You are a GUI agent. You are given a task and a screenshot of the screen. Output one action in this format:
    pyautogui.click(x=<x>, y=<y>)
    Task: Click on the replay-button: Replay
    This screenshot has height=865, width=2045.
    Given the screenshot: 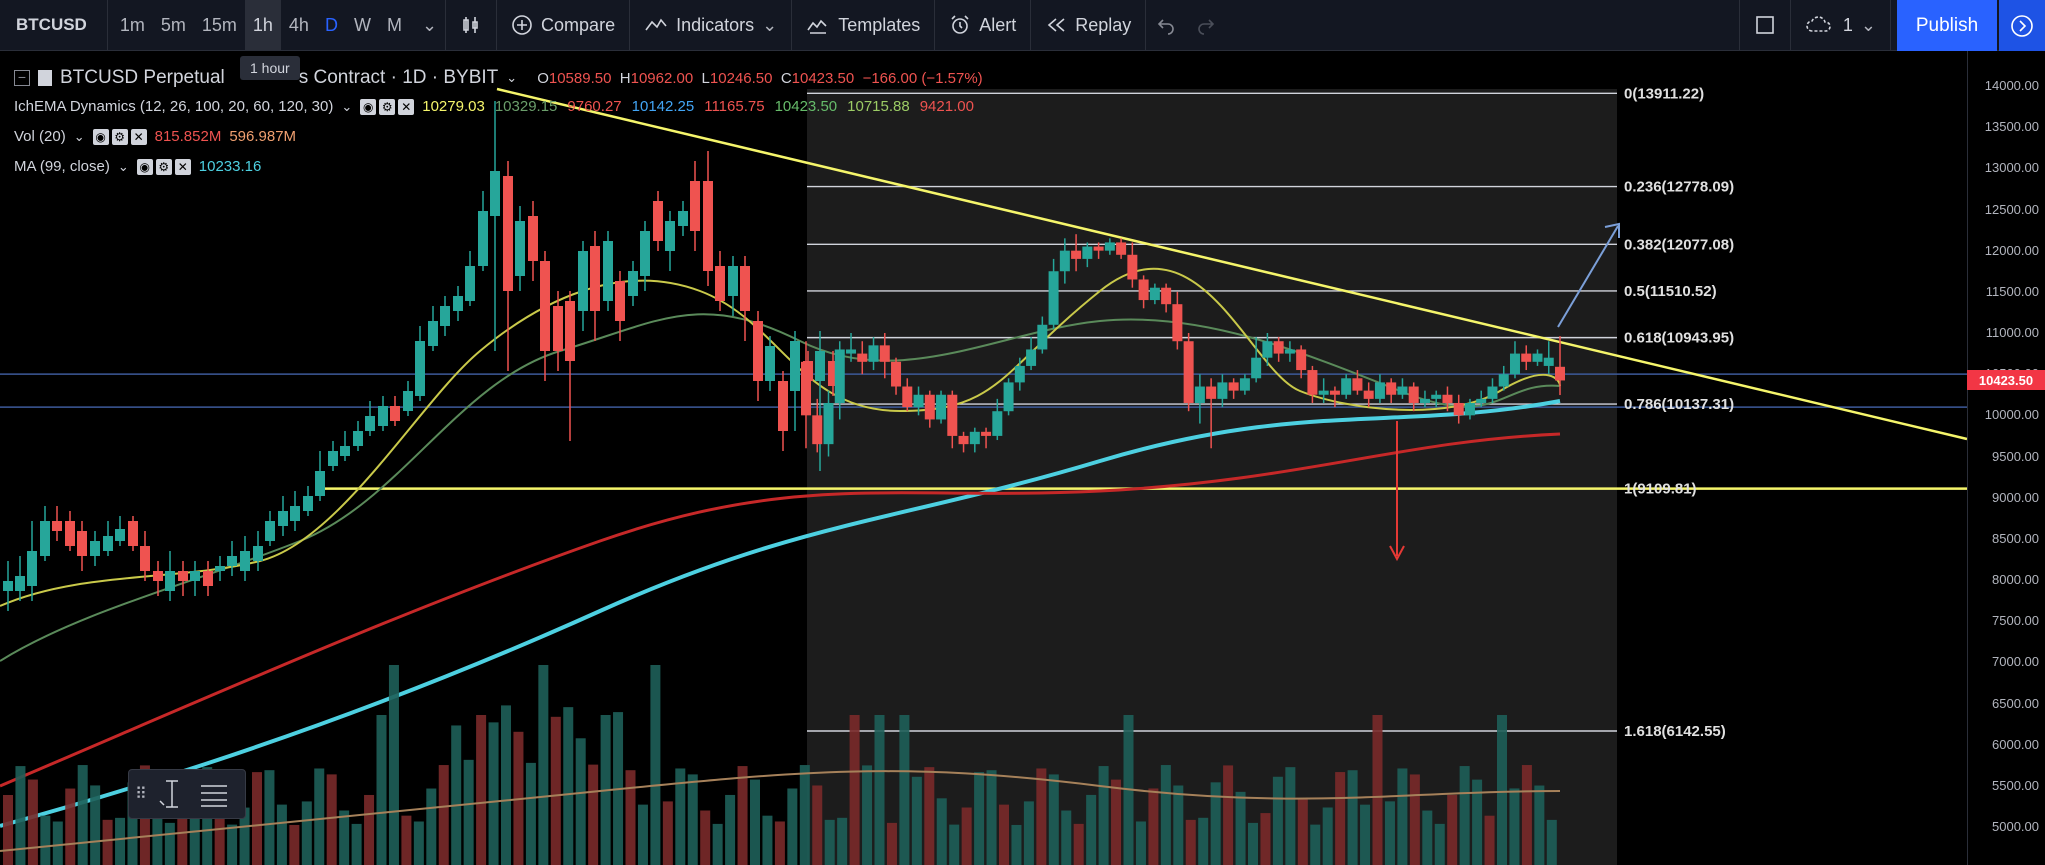 What is the action you would take?
    pyautogui.click(x=1088, y=25)
    